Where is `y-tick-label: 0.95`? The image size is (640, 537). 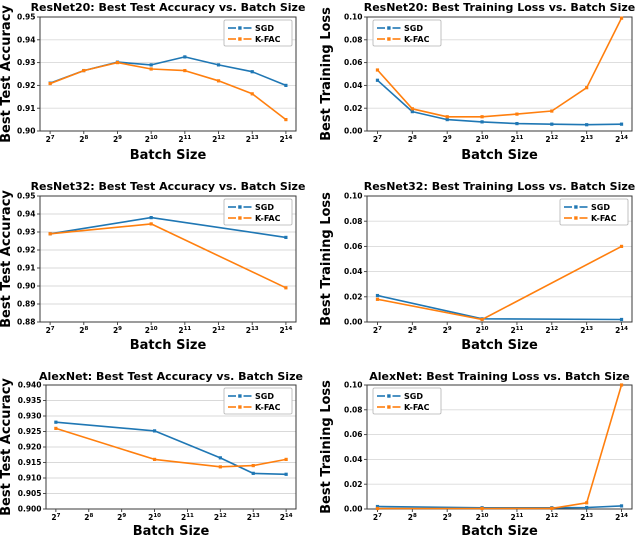 y-tick-label: 0.95 is located at coordinates (26, 196).